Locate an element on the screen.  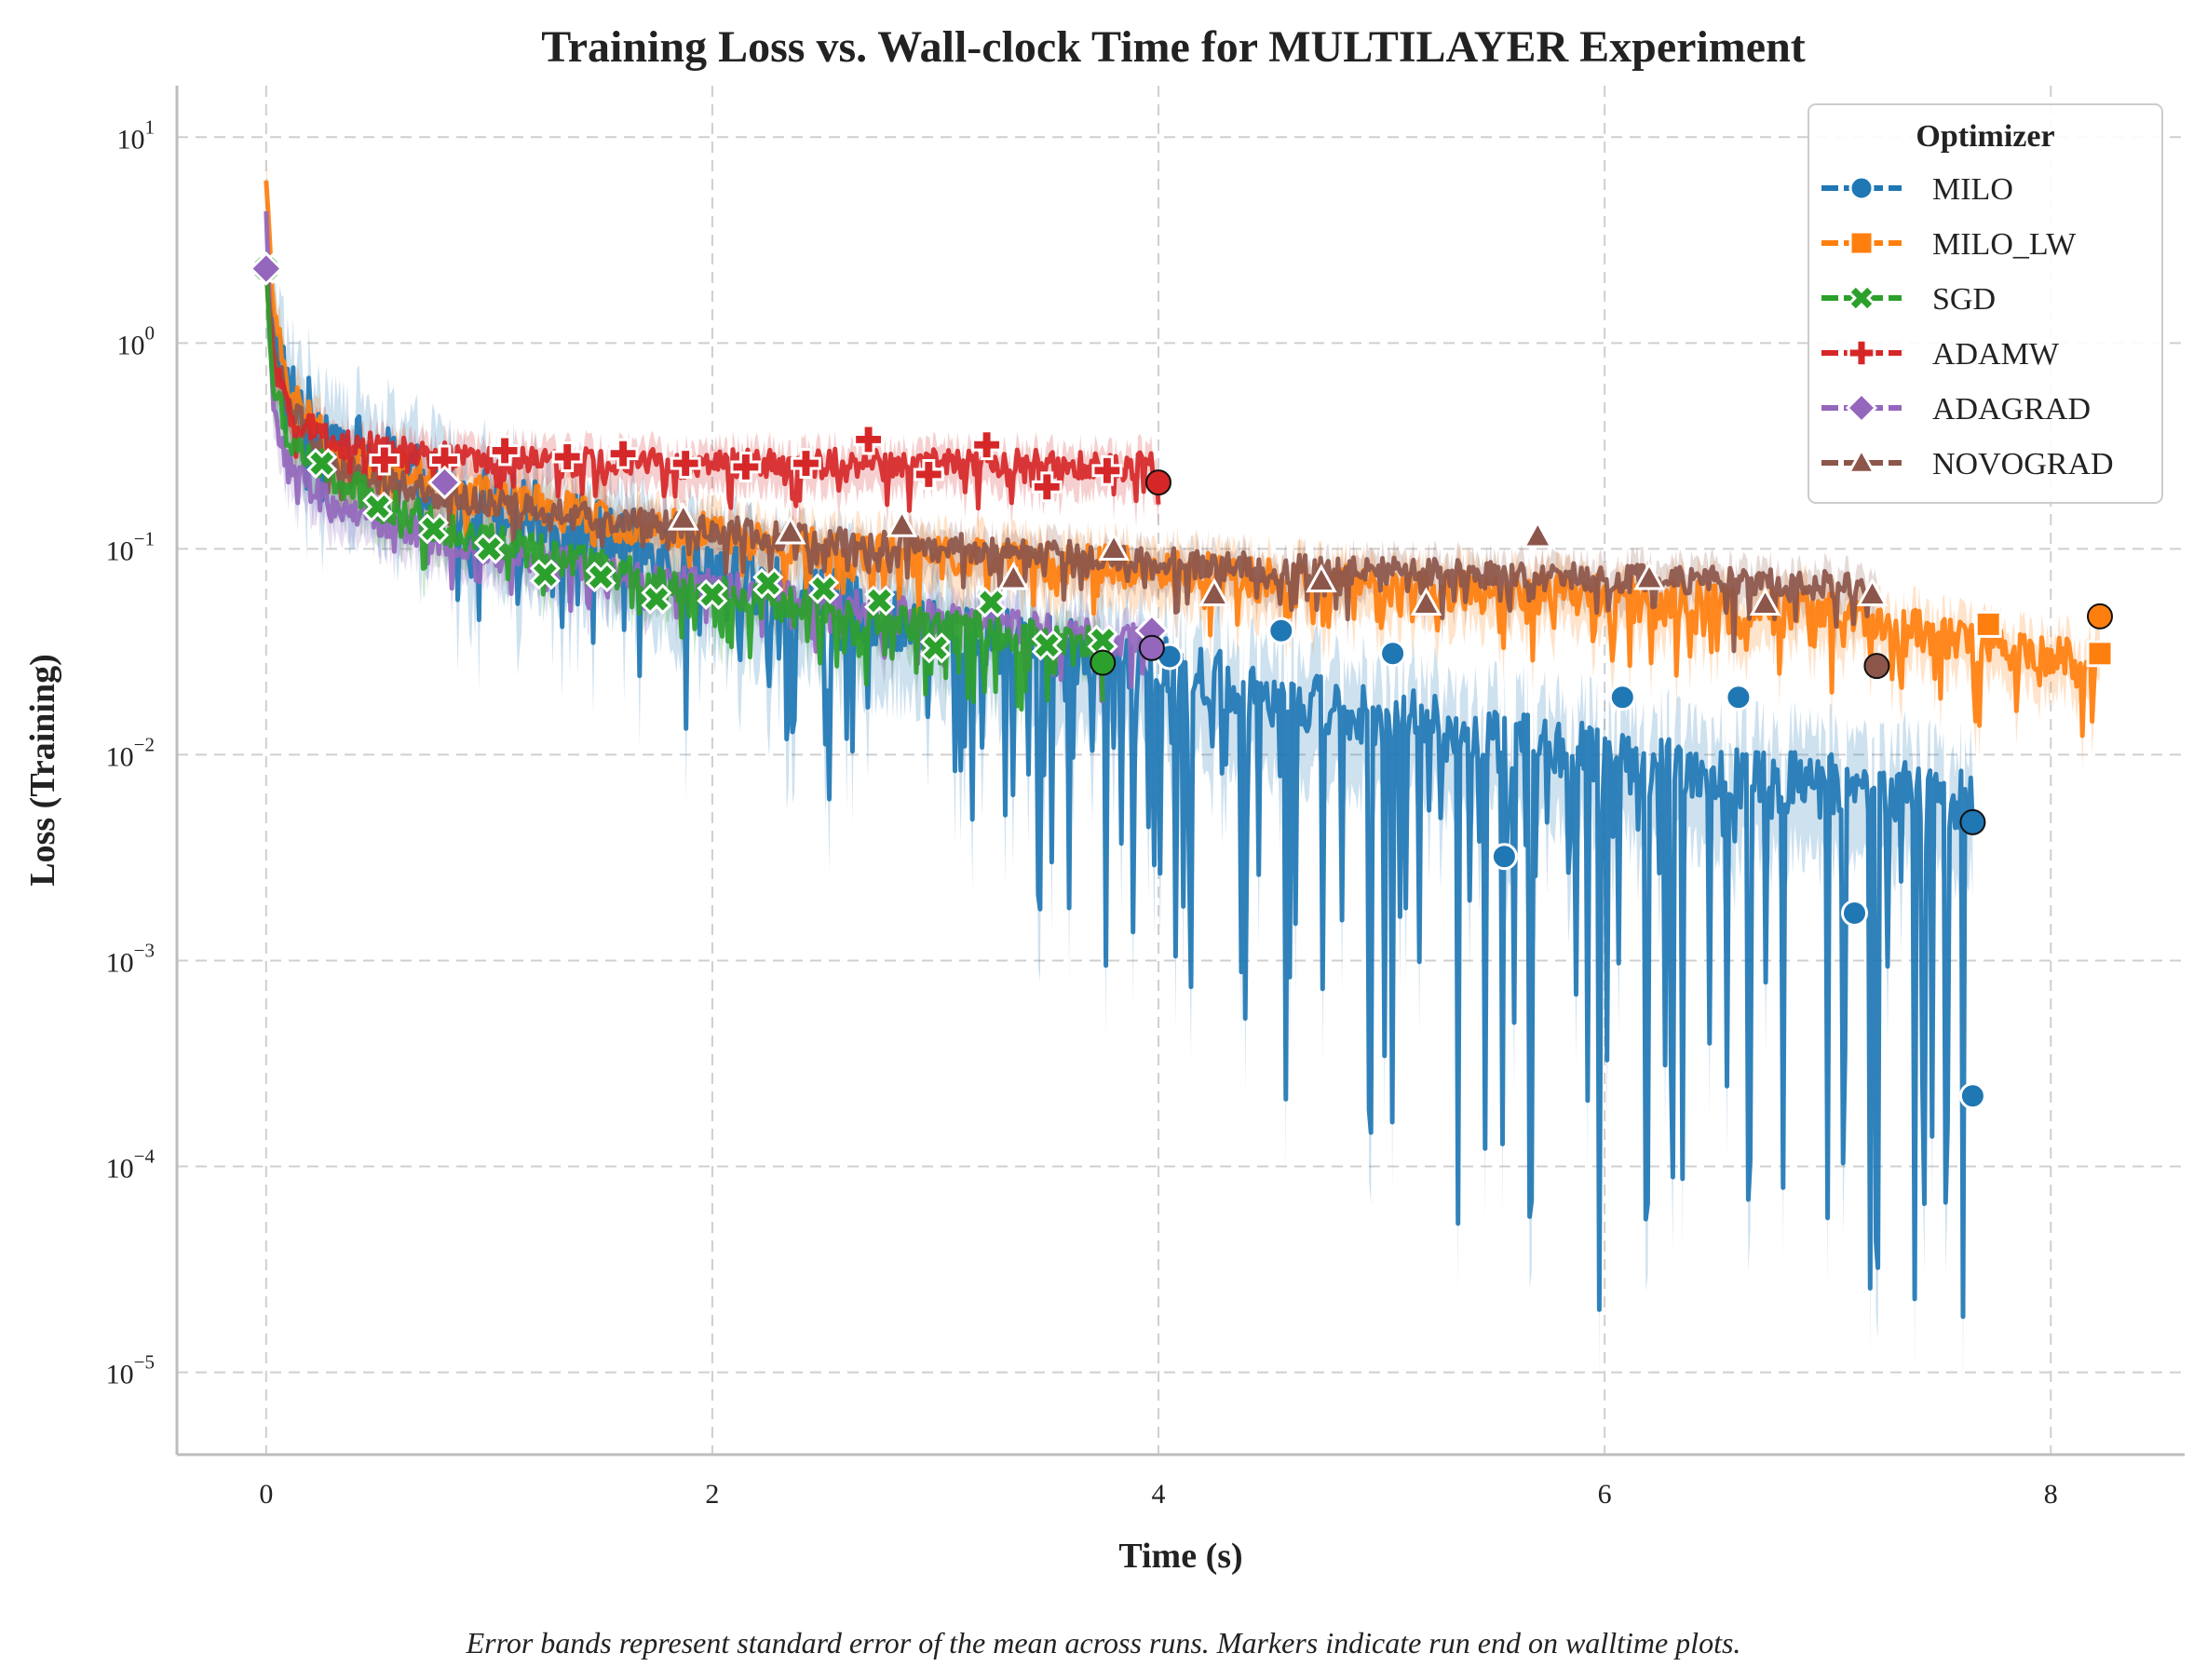
x-axis-label: Time (s) is located at coordinates (1180, 1556).